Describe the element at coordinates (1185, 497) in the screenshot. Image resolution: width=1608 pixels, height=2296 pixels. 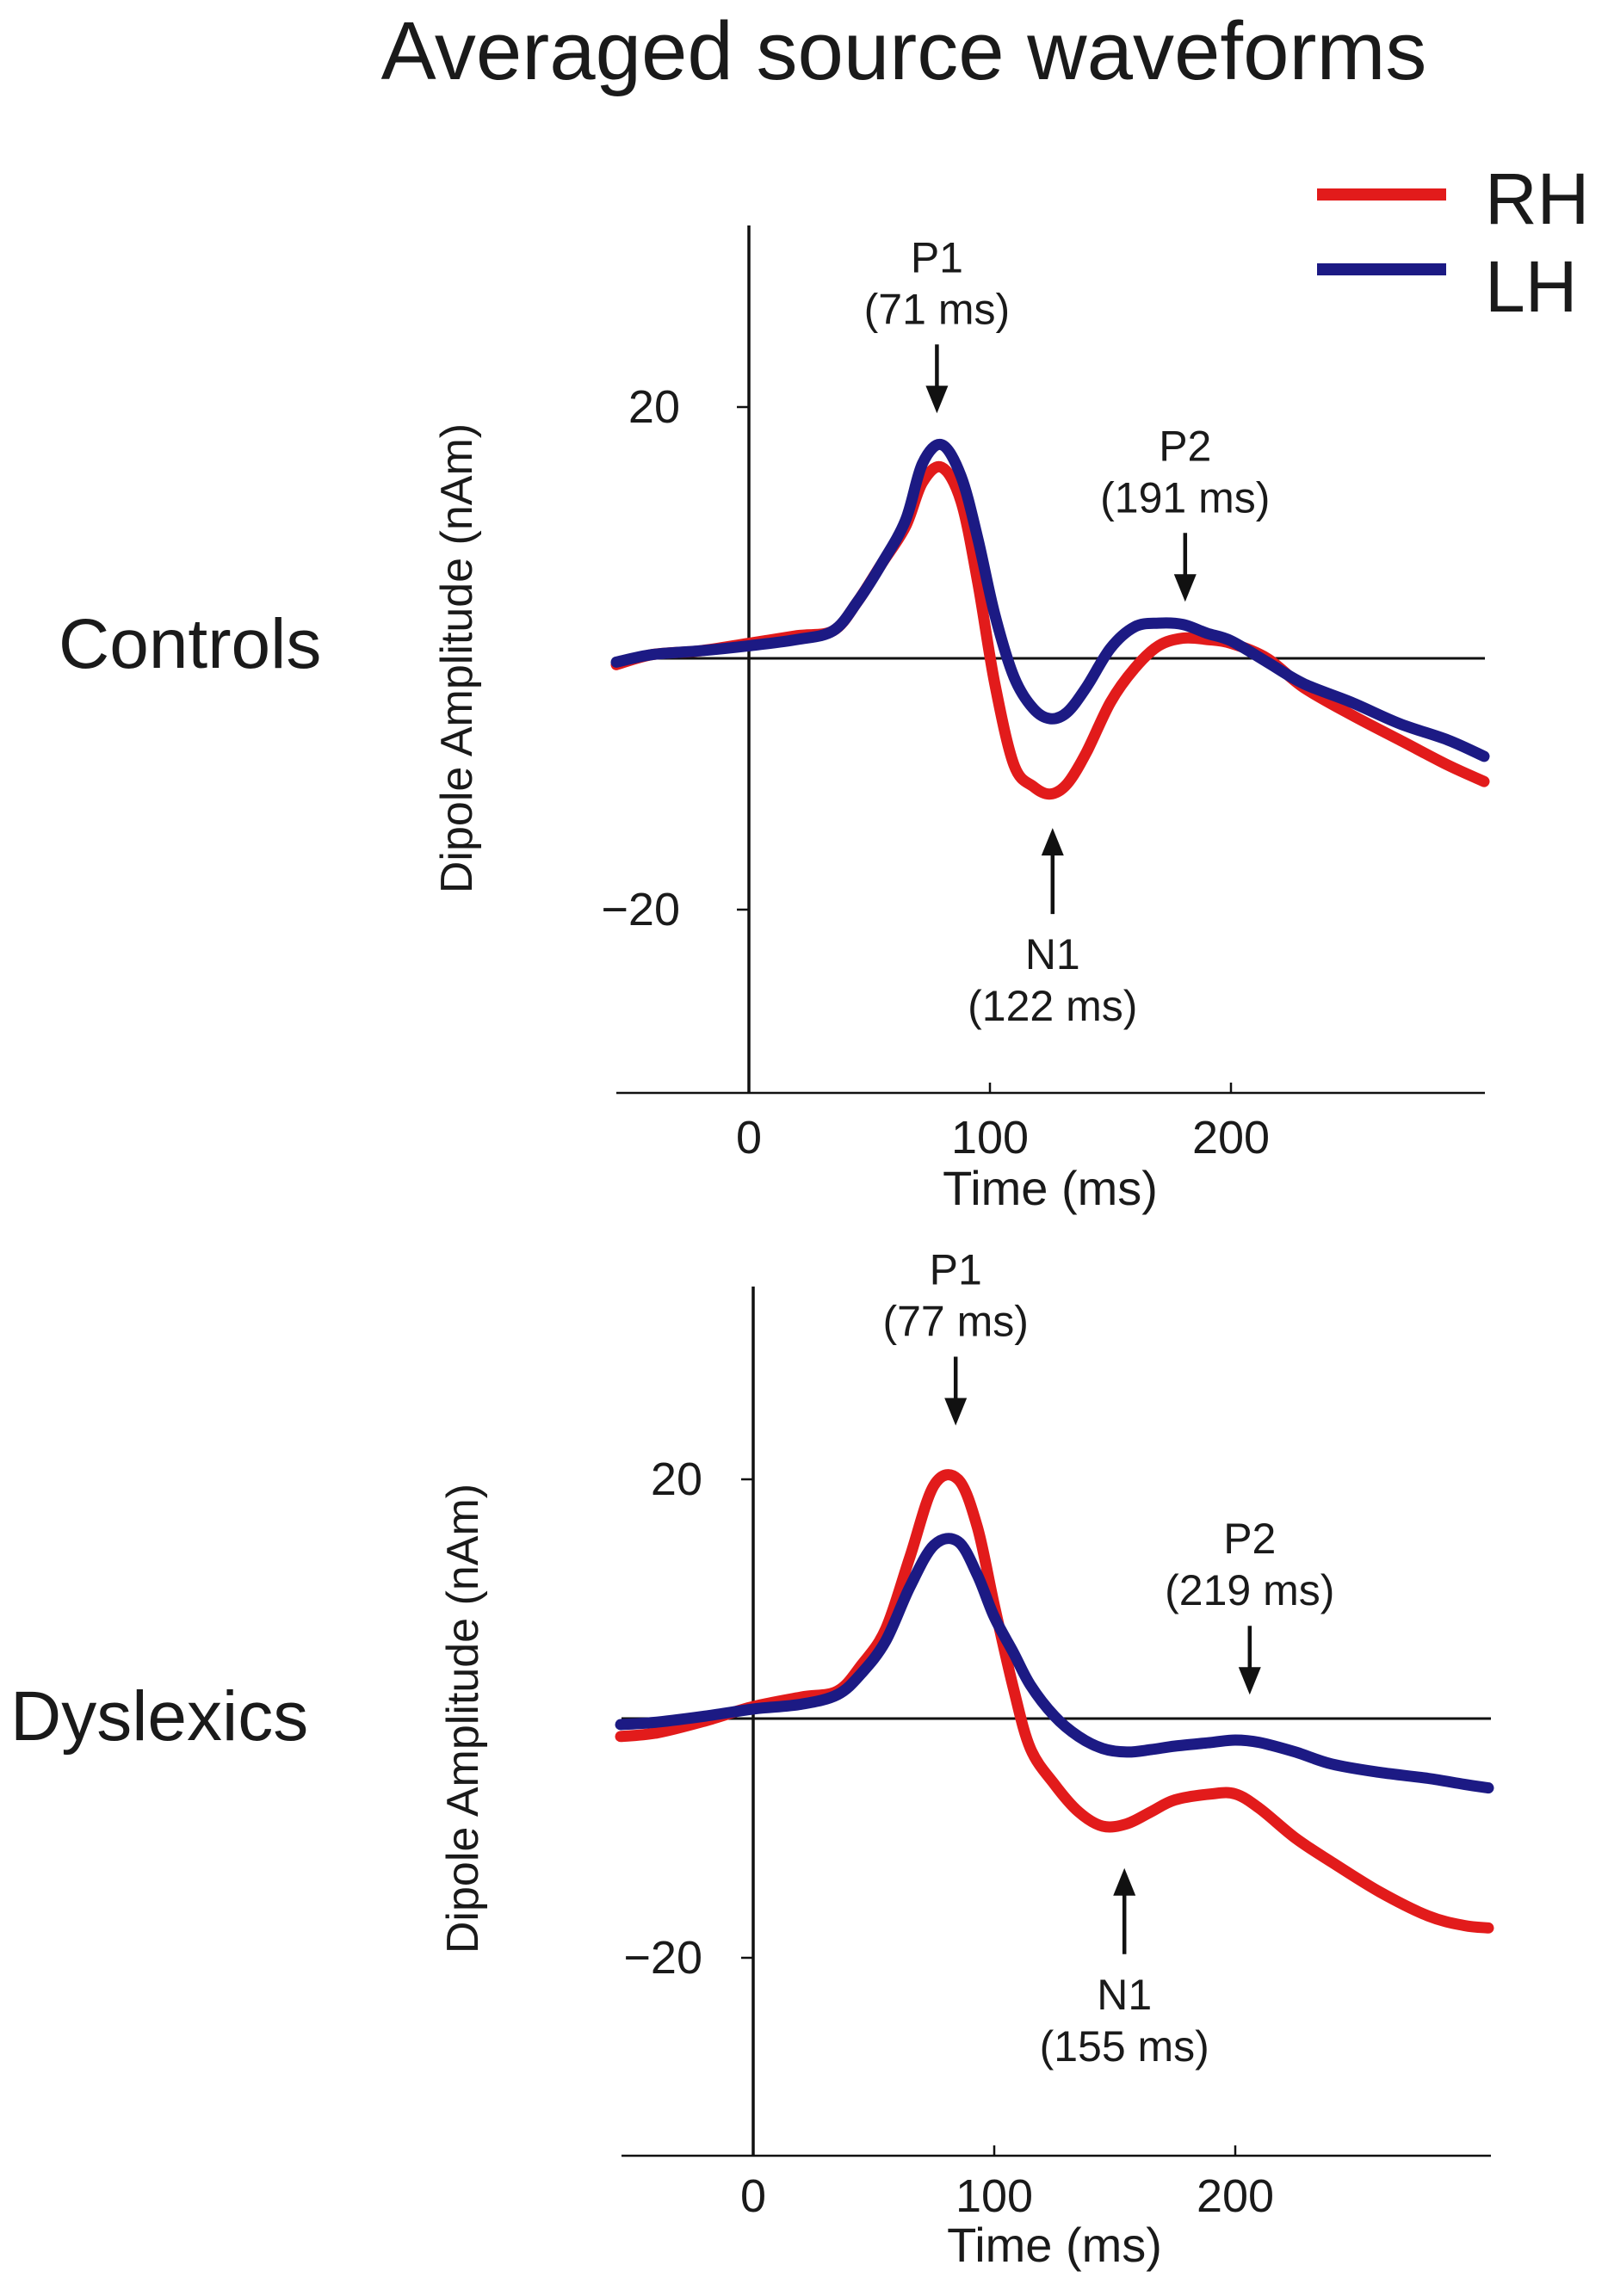
I see `annotation-time-p2: (191 ms)` at that location.